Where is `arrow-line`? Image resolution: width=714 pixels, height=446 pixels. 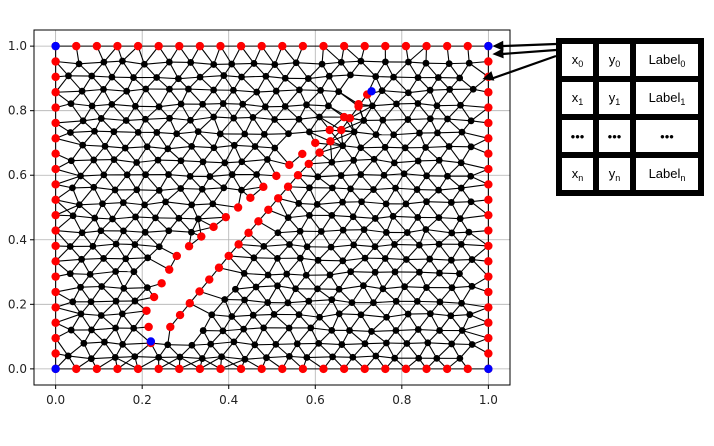
arrow-line is located at coordinates (528, 45).